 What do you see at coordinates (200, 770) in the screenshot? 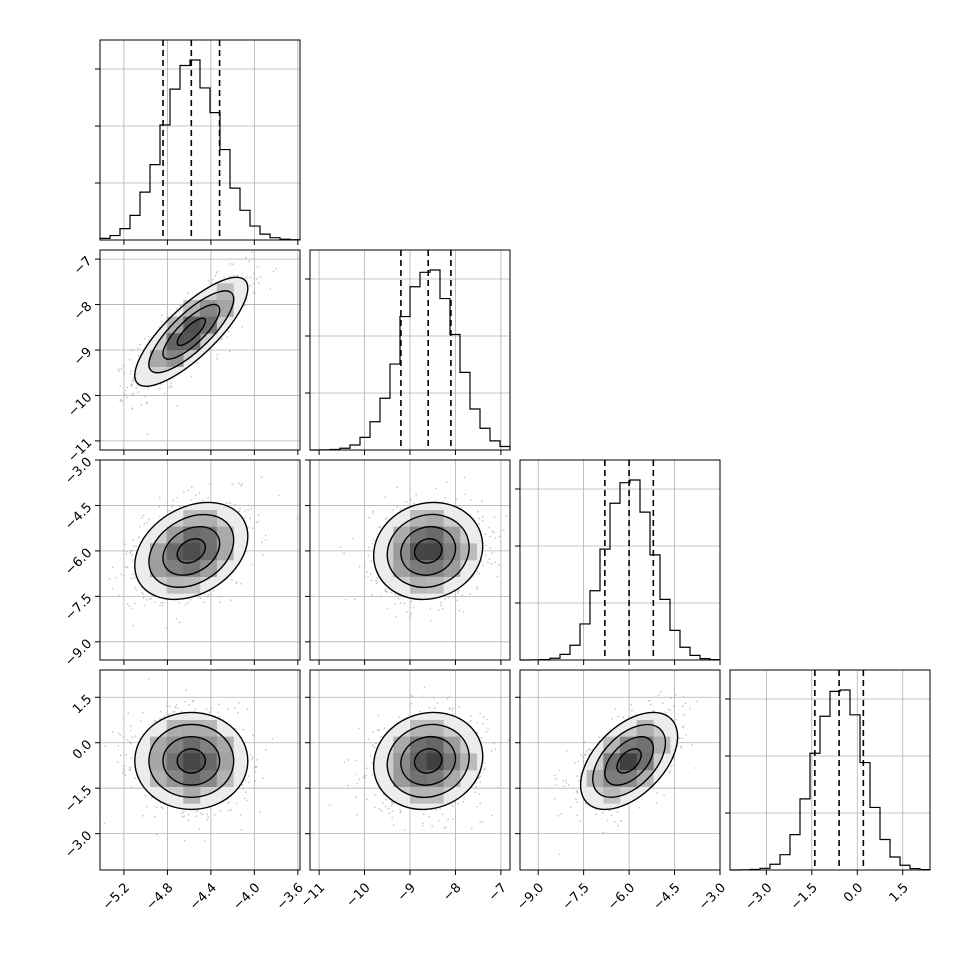
I see `panel-frame` at bounding box center [200, 770].